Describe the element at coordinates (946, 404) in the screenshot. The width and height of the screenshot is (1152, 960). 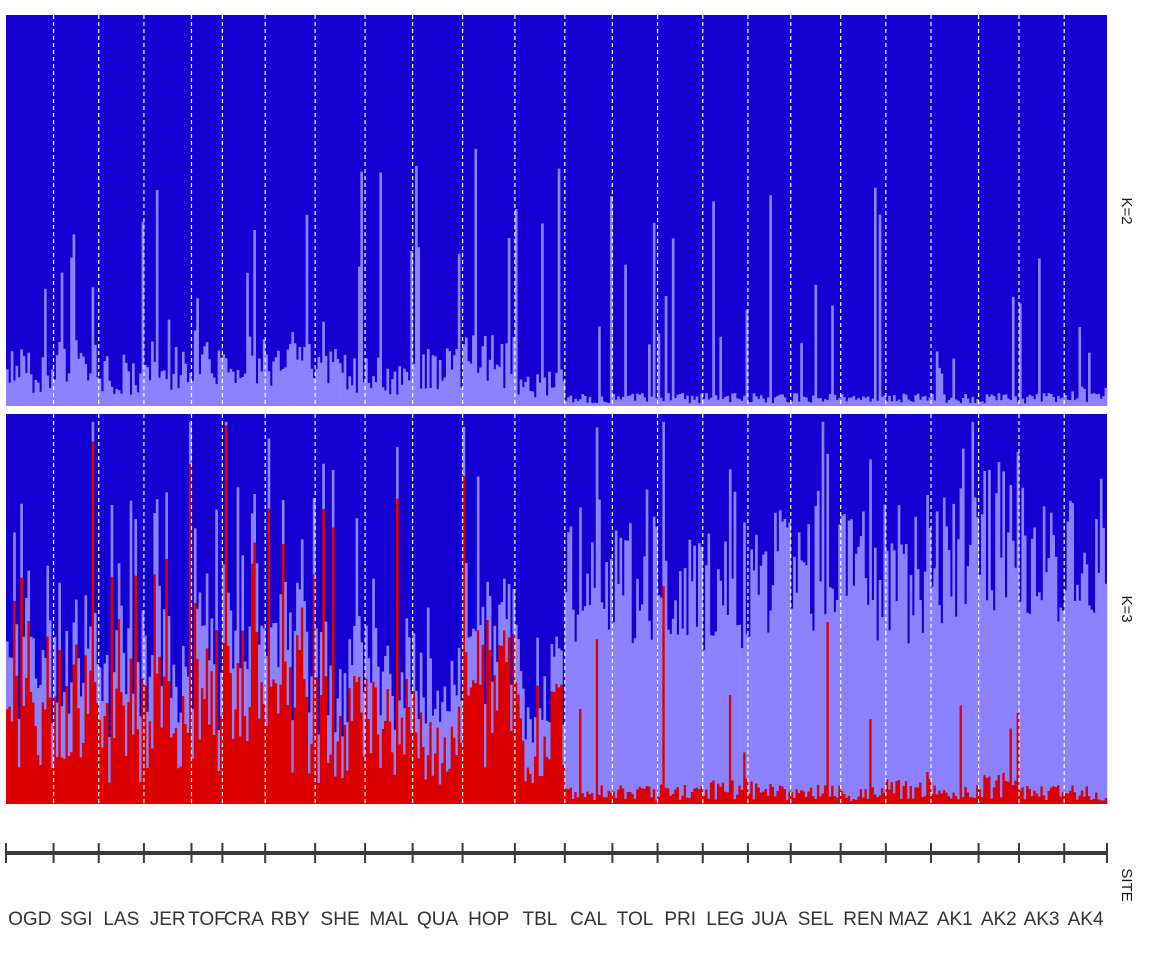
I see `k2-bar-ak1` at that location.